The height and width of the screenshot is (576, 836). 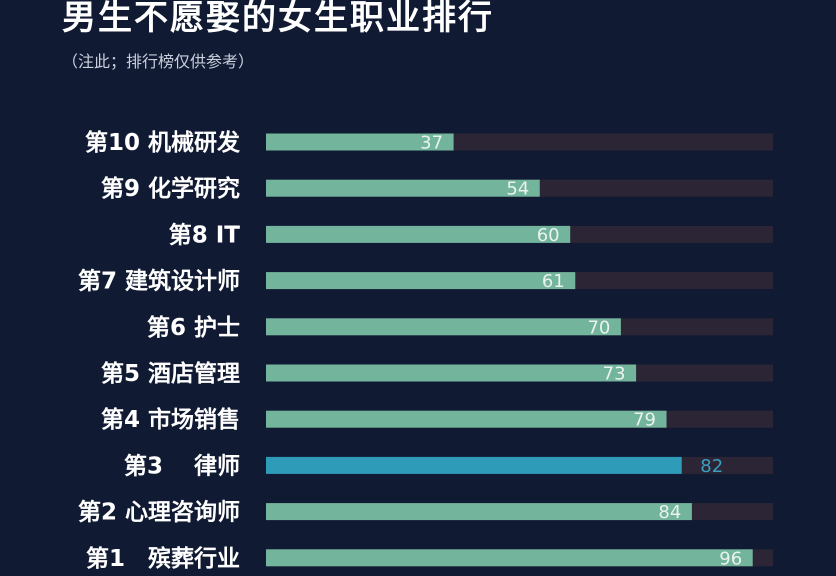 I want to click on value-label: 73, so click(x=614, y=374).